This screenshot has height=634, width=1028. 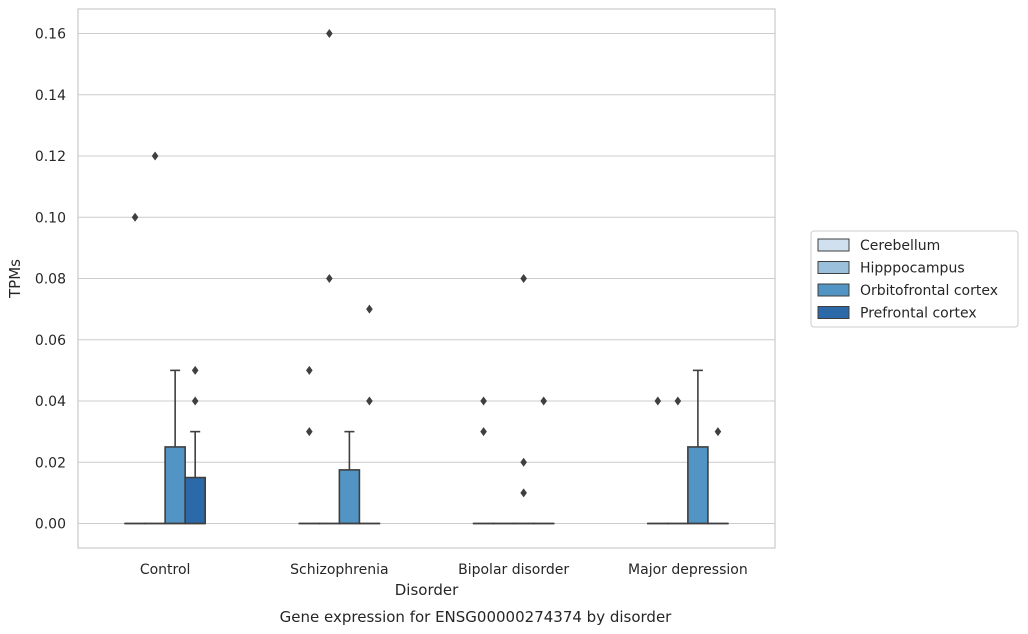 I want to click on y-tick-label: 0.08, so click(x=50, y=280).